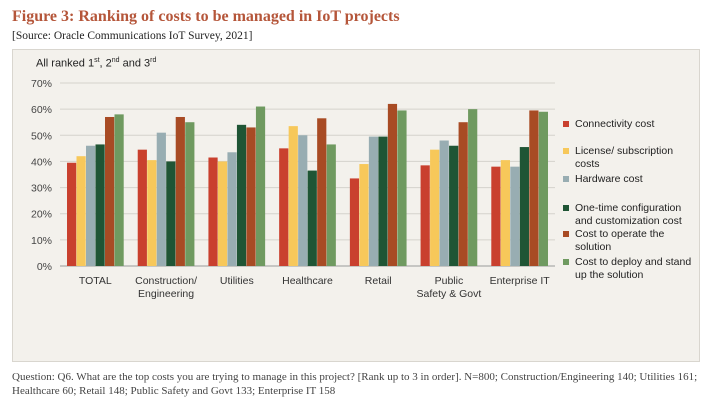  What do you see at coordinates (41, 189) in the screenshot?
I see `y-tick-label: 30%` at bounding box center [41, 189].